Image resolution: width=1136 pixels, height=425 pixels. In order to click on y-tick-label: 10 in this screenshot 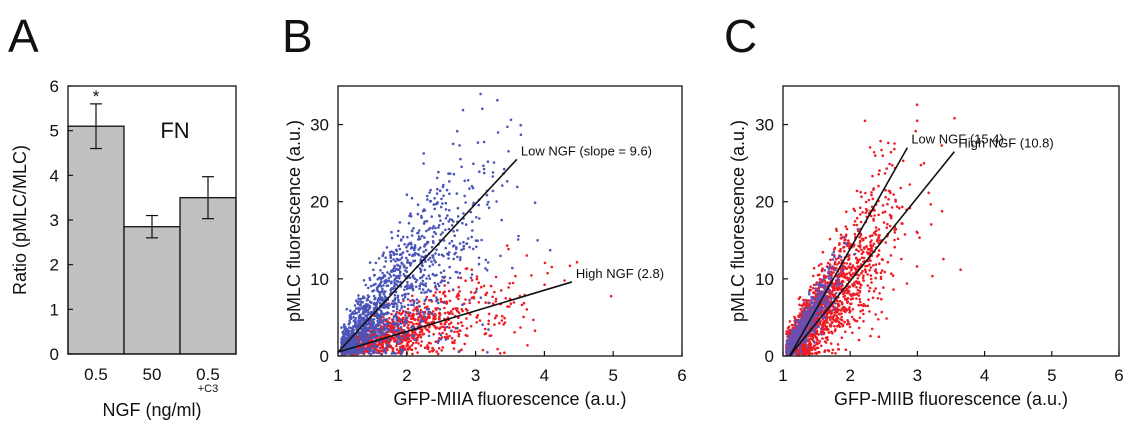, I will do `click(319, 279)`.